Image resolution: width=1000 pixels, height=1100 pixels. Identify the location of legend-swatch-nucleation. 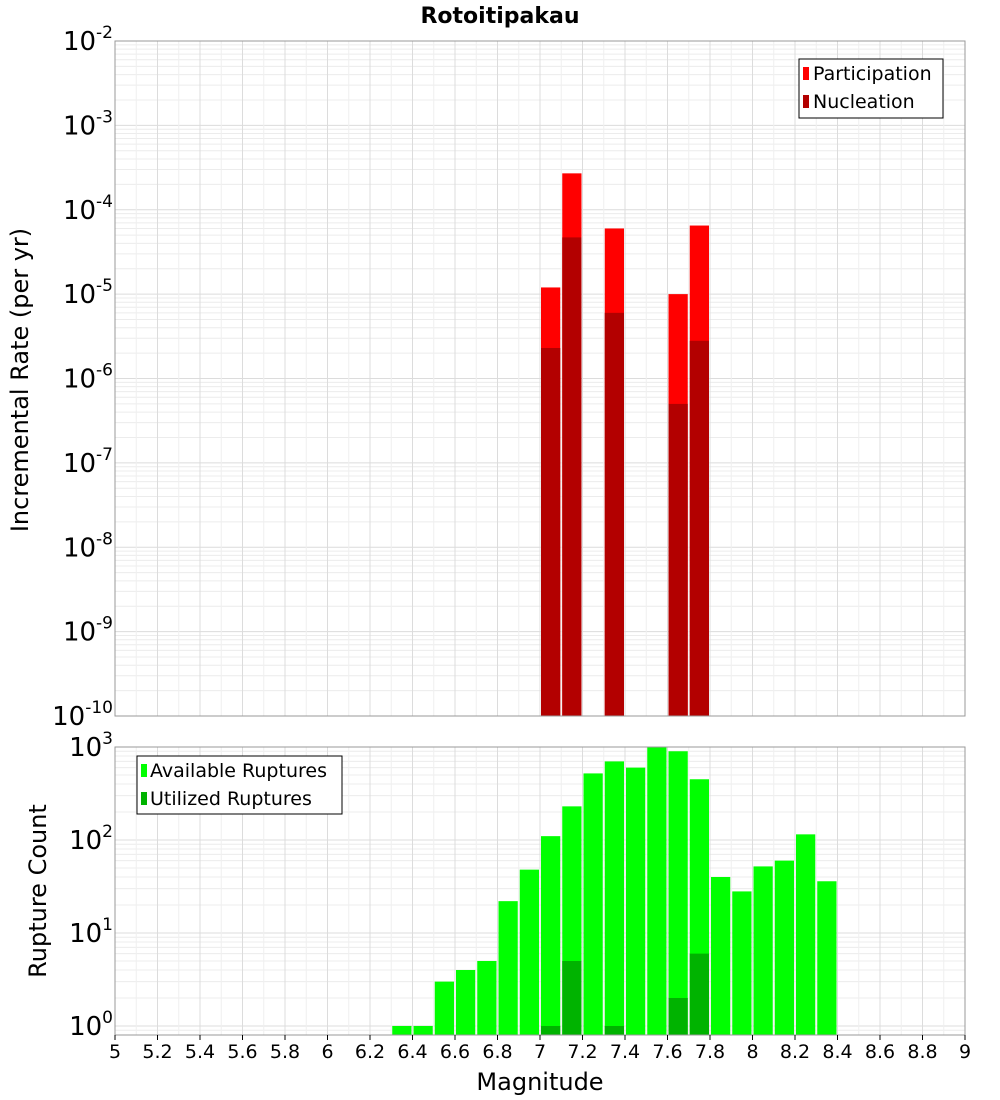
(806, 101).